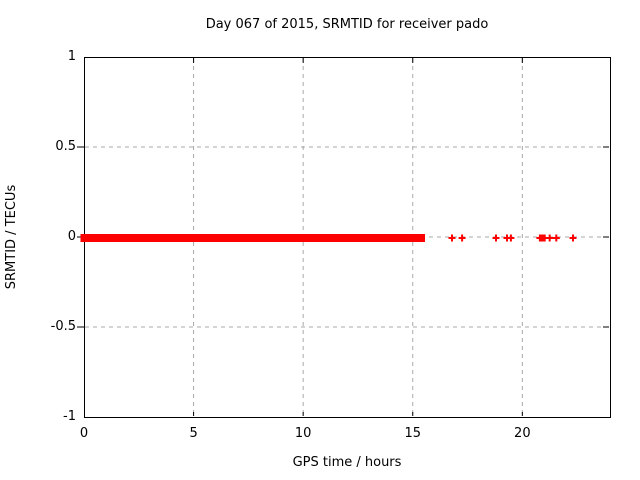 The height and width of the screenshot is (480, 640). What do you see at coordinates (512, 238) in the screenshot?
I see `data-point-markers` at bounding box center [512, 238].